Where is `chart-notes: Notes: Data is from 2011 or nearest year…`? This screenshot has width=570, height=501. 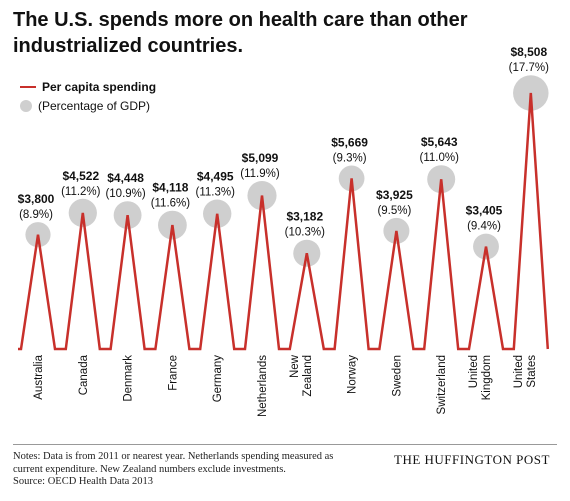 chart-notes: Notes: Data is from 2011 or nearest year… is located at coordinates (183, 470).